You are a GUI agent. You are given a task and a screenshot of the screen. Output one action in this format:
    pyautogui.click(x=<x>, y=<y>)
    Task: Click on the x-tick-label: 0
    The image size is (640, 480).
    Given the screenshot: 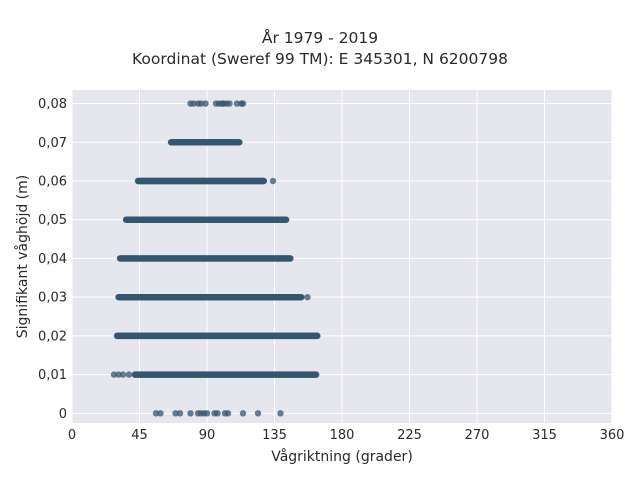 What is the action you would take?
    pyautogui.click(x=72, y=435)
    